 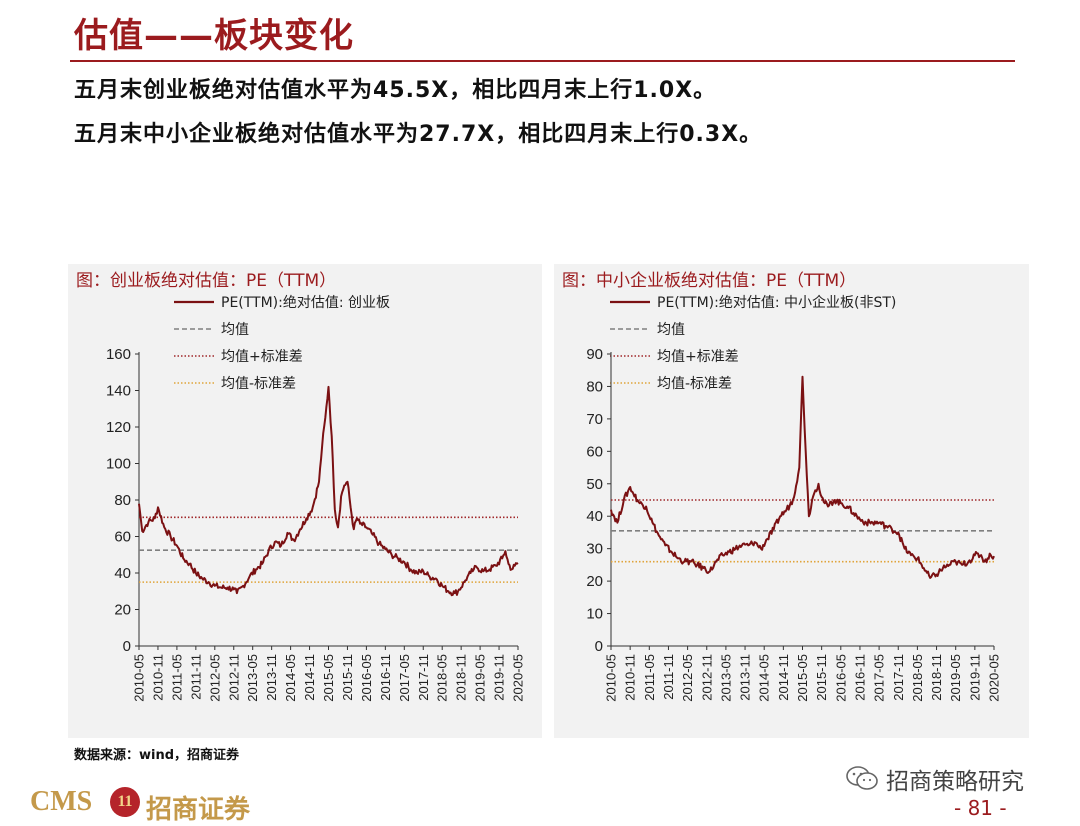 What do you see at coordinates (118, 427) in the screenshot?
I see `y-tick-label: 120` at bounding box center [118, 427].